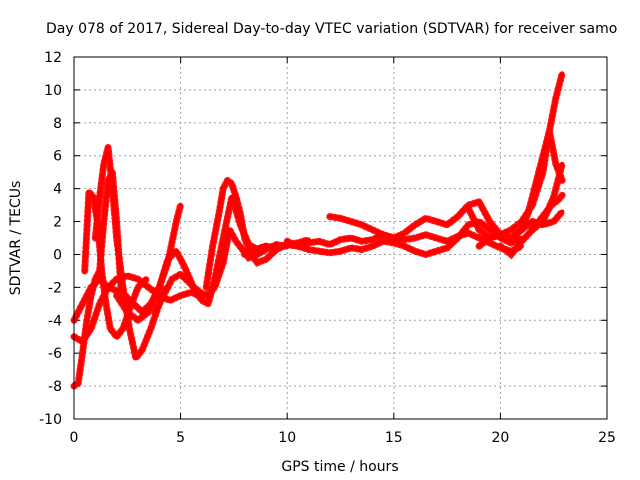 This screenshot has width=640, height=480. What do you see at coordinates (57, 190) in the screenshot?
I see `y-tick-label: 4` at bounding box center [57, 190].